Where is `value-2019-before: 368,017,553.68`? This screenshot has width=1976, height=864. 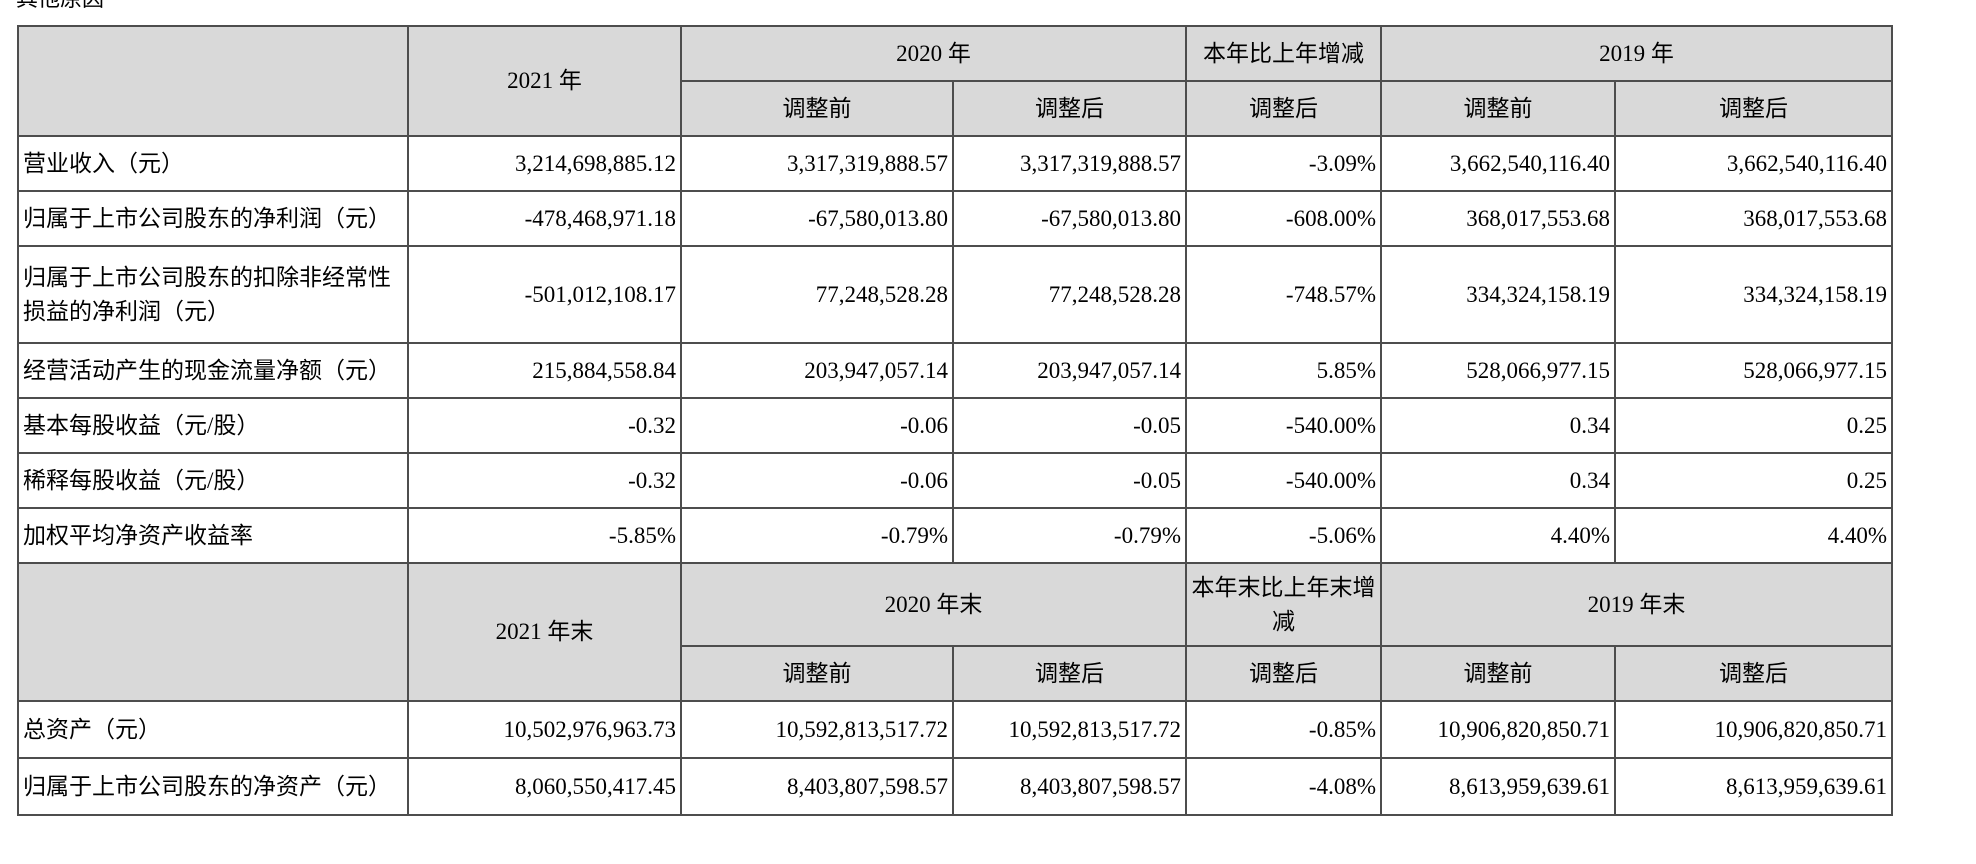 value-2019-before: 368,017,553.68 is located at coordinates (1498, 218).